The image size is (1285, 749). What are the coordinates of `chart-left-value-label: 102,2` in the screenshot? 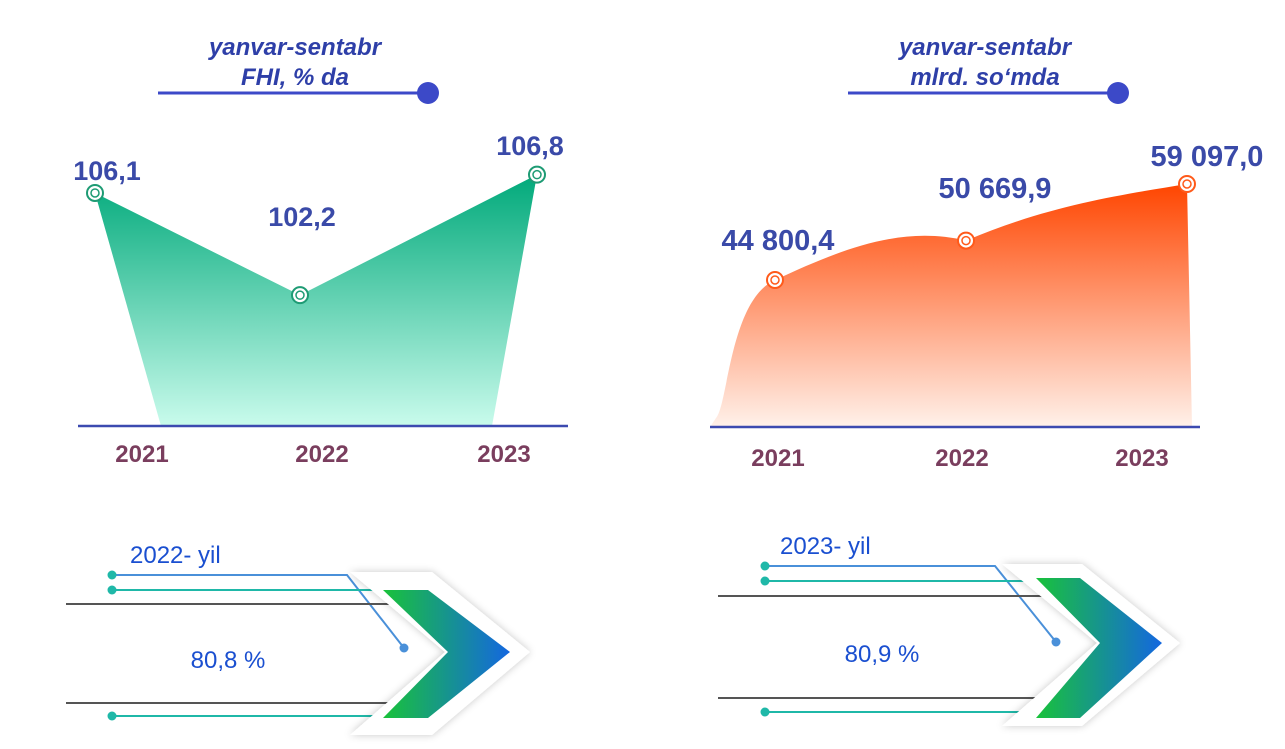 It's located at (302, 217).